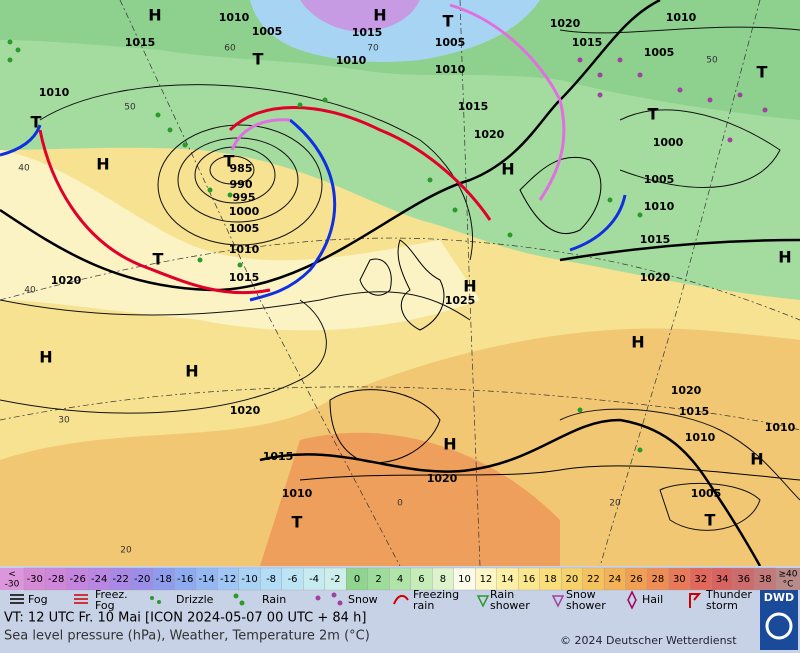  What do you see at coordinates (728, 594) in the screenshot?
I see `legend-label: Thunder` at bounding box center [728, 594].